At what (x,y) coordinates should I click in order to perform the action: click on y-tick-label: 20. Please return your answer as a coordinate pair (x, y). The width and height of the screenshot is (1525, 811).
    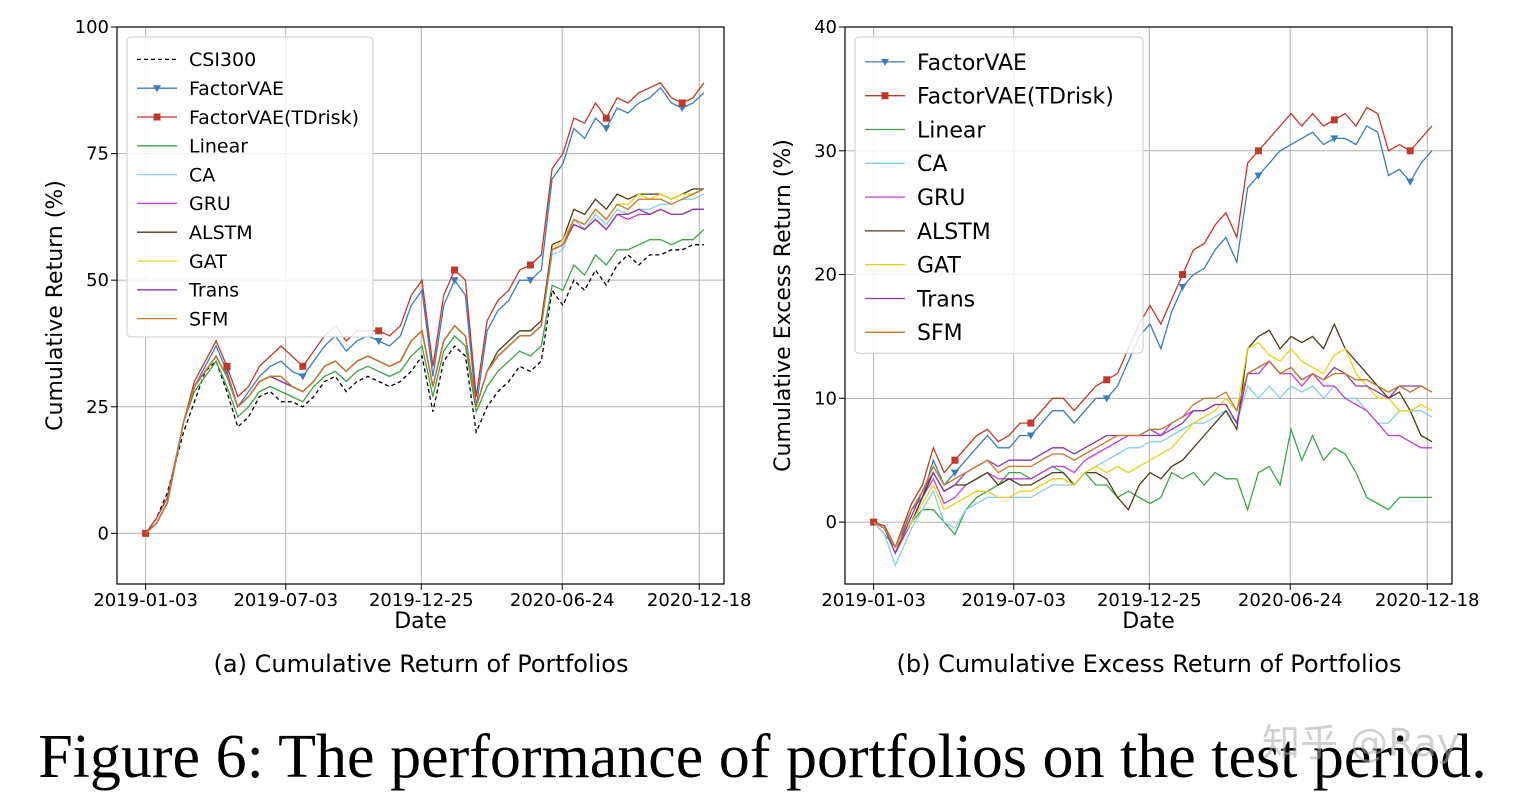
    Looking at the image, I should click on (825, 275).